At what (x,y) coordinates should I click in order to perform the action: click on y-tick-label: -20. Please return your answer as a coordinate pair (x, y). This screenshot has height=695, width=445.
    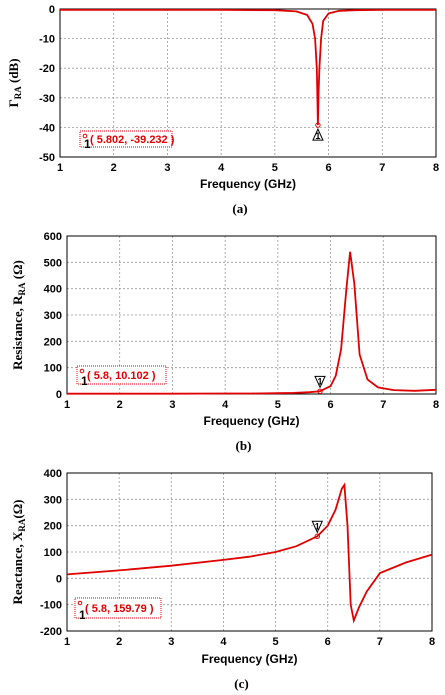
    Looking at the image, I should click on (47, 69).